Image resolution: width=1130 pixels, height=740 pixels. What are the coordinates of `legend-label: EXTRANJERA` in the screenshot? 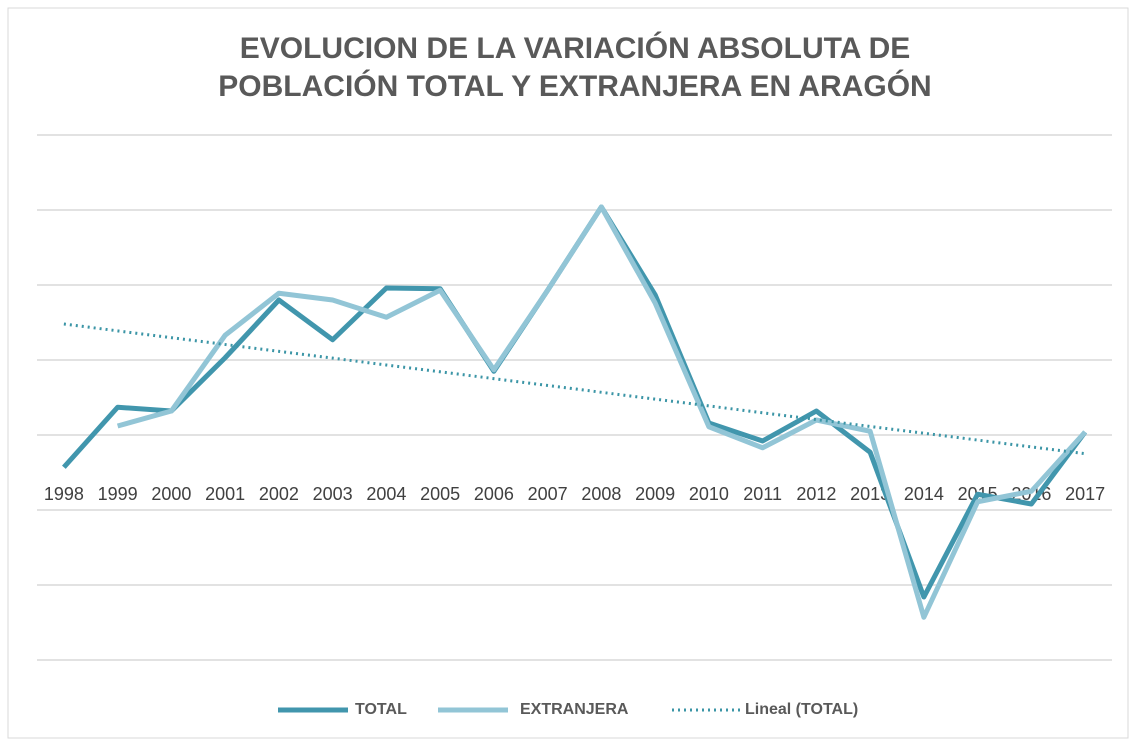 It's located at (574, 709).